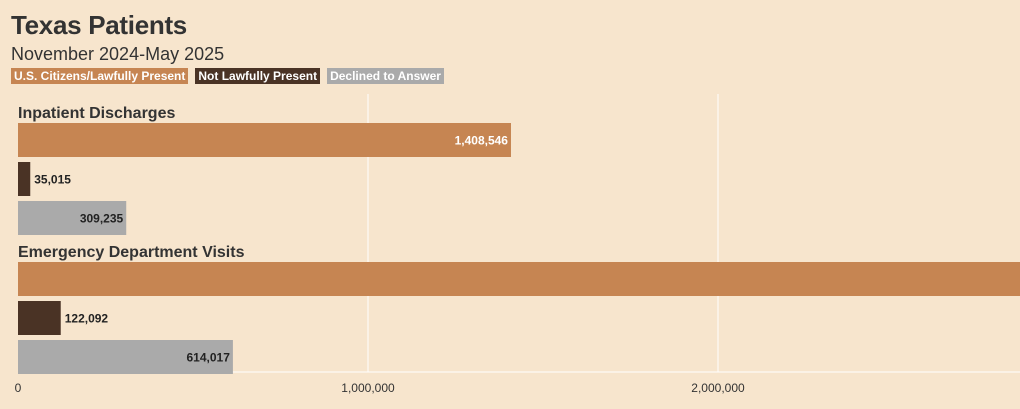 Image resolution: width=1020 pixels, height=409 pixels. Describe the element at coordinates (18, 388) in the screenshot. I see `x-tick-label: 0` at that location.